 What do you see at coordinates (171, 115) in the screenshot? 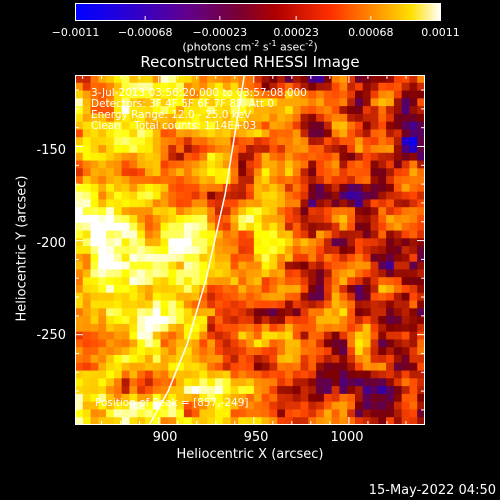
I see `annotation-energy: Energy Range: 12.0 - 25.0 keV` at bounding box center [171, 115].